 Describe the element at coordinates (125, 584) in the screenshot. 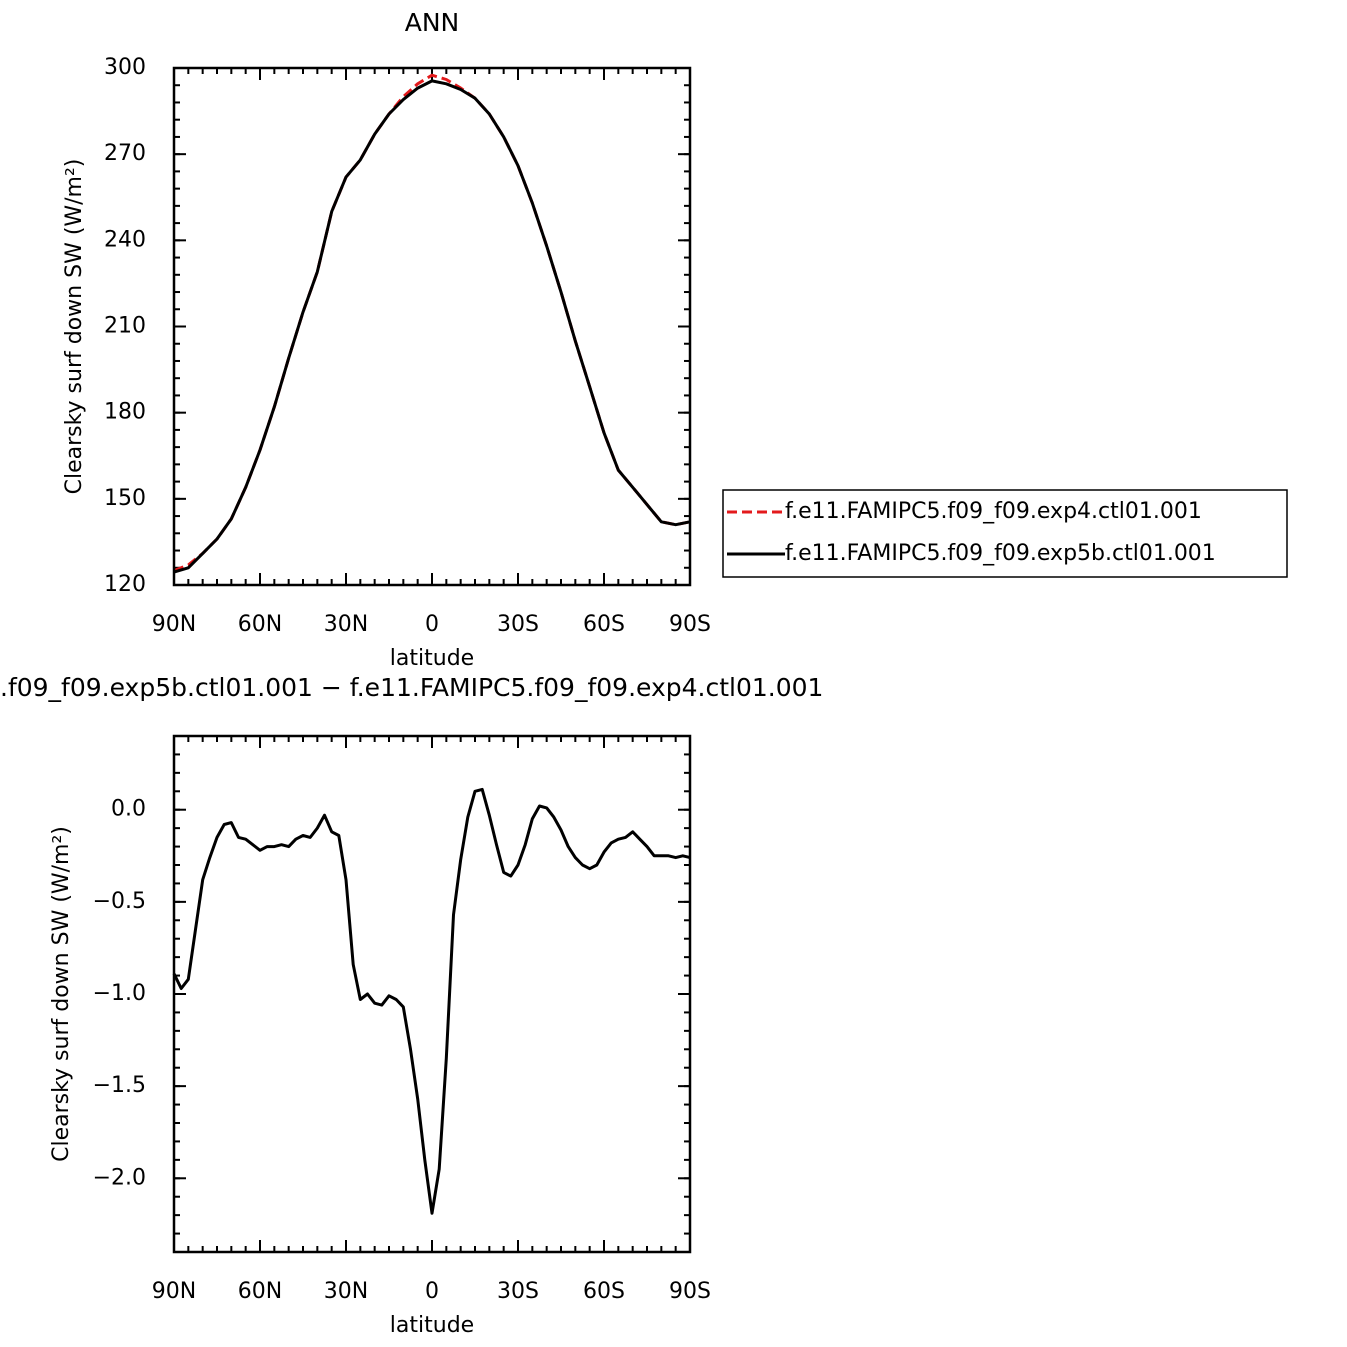

I see `y-tick-label: 120` at that location.